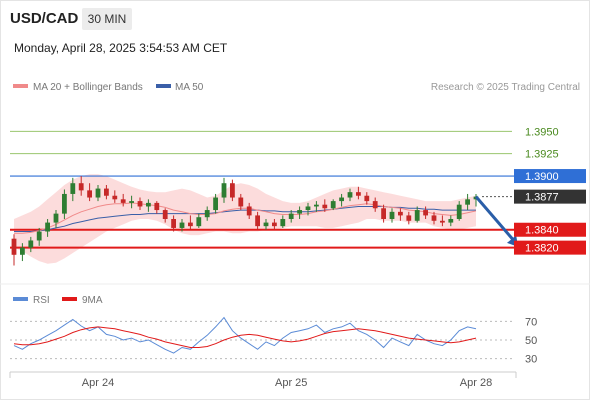 This screenshot has height=400, width=590. Describe the element at coordinates (98, 383) in the screenshot. I see `x-tick-label: Apr 24` at that location.